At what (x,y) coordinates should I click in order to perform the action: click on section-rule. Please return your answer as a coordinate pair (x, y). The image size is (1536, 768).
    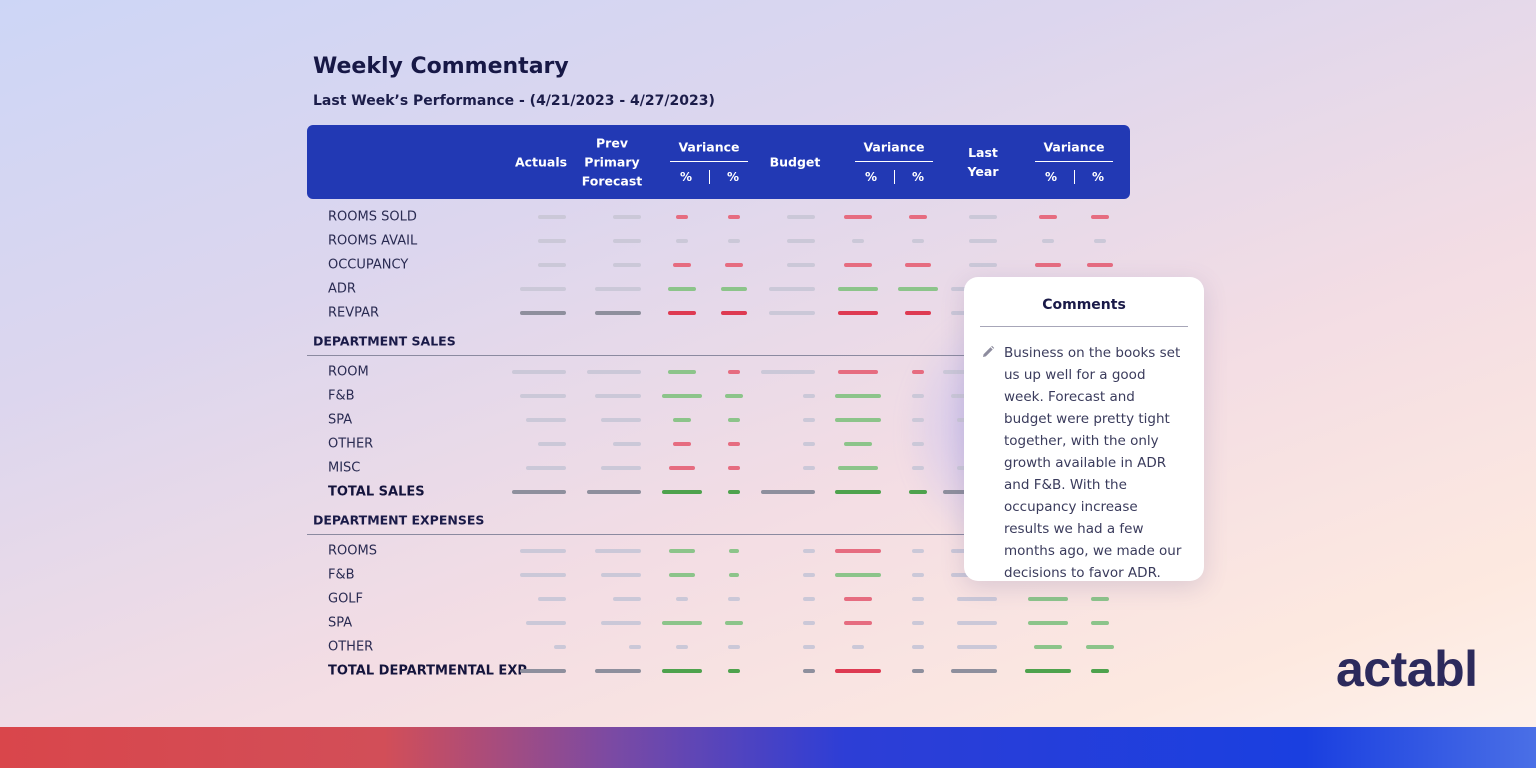
    Looking at the image, I should click on (718, 355).